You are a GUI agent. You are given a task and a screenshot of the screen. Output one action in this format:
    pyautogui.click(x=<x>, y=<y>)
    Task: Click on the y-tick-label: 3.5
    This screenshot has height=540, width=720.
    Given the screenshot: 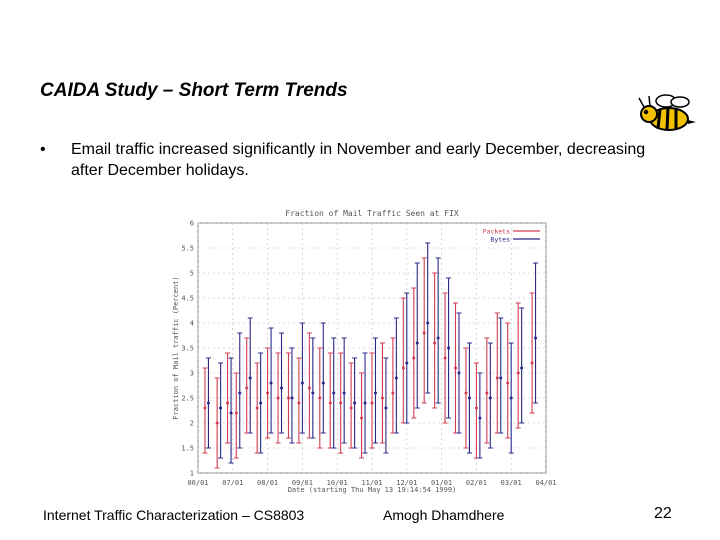 What is the action you would take?
    pyautogui.click(x=187, y=349)
    